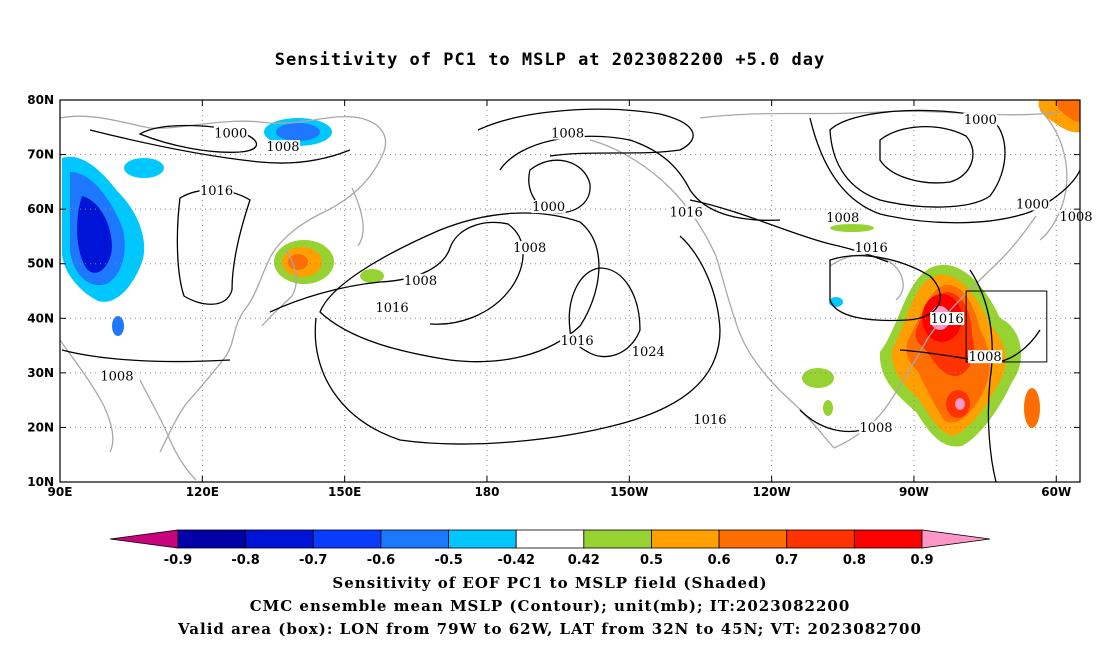 Image resolution: width=1100 pixels, height=650 pixels. Describe the element at coordinates (357, 217) in the screenshot. I see `coastline-kamchatka` at that location.